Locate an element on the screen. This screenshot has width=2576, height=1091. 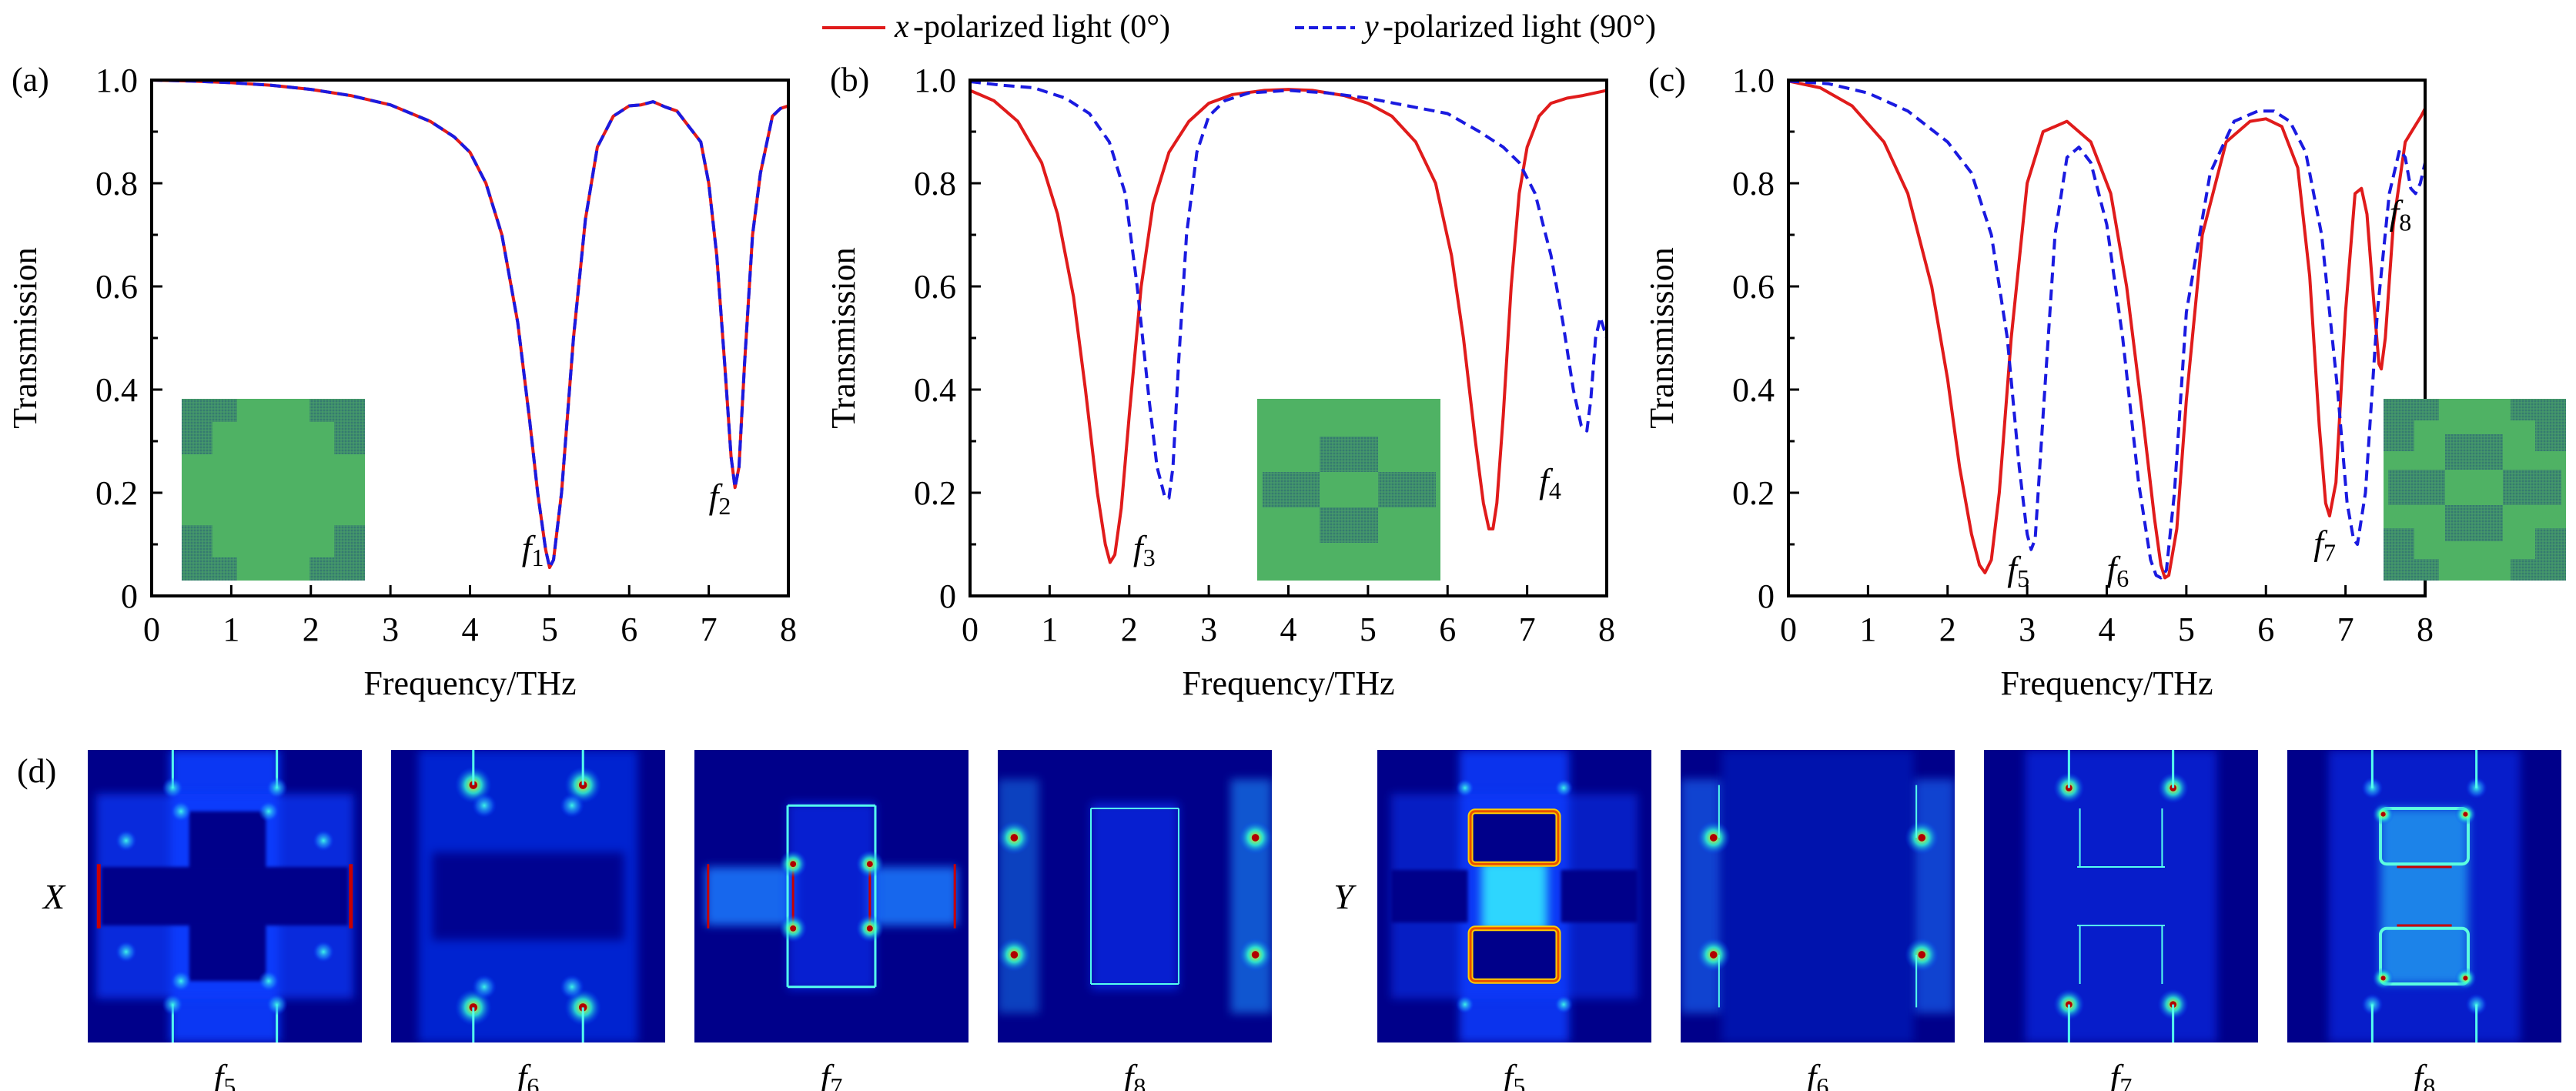
row-label-y: Y is located at coordinates (1345, 896).